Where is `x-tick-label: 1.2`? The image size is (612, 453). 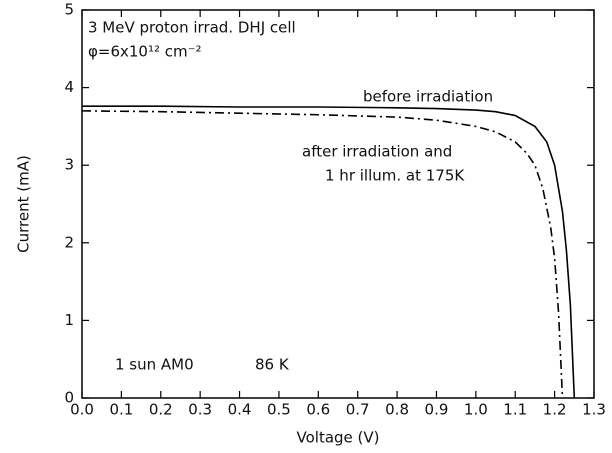
x-tick-label: 1.2 is located at coordinates (555, 410).